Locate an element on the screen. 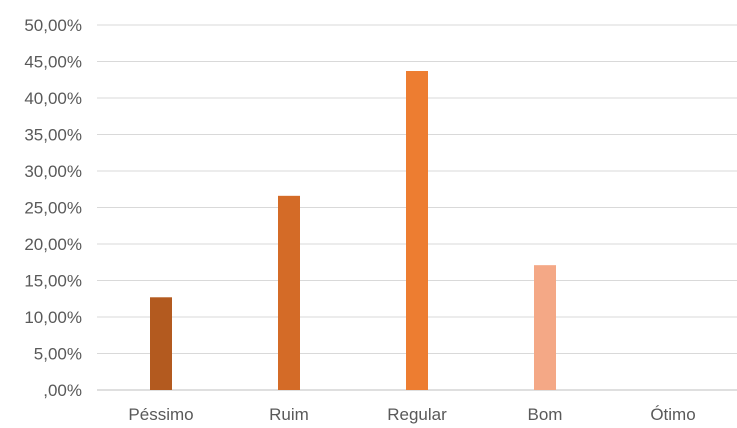 This screenshot has height=428, width=737. y-tick-label: 35,00% is located at coordinates (53, 135).